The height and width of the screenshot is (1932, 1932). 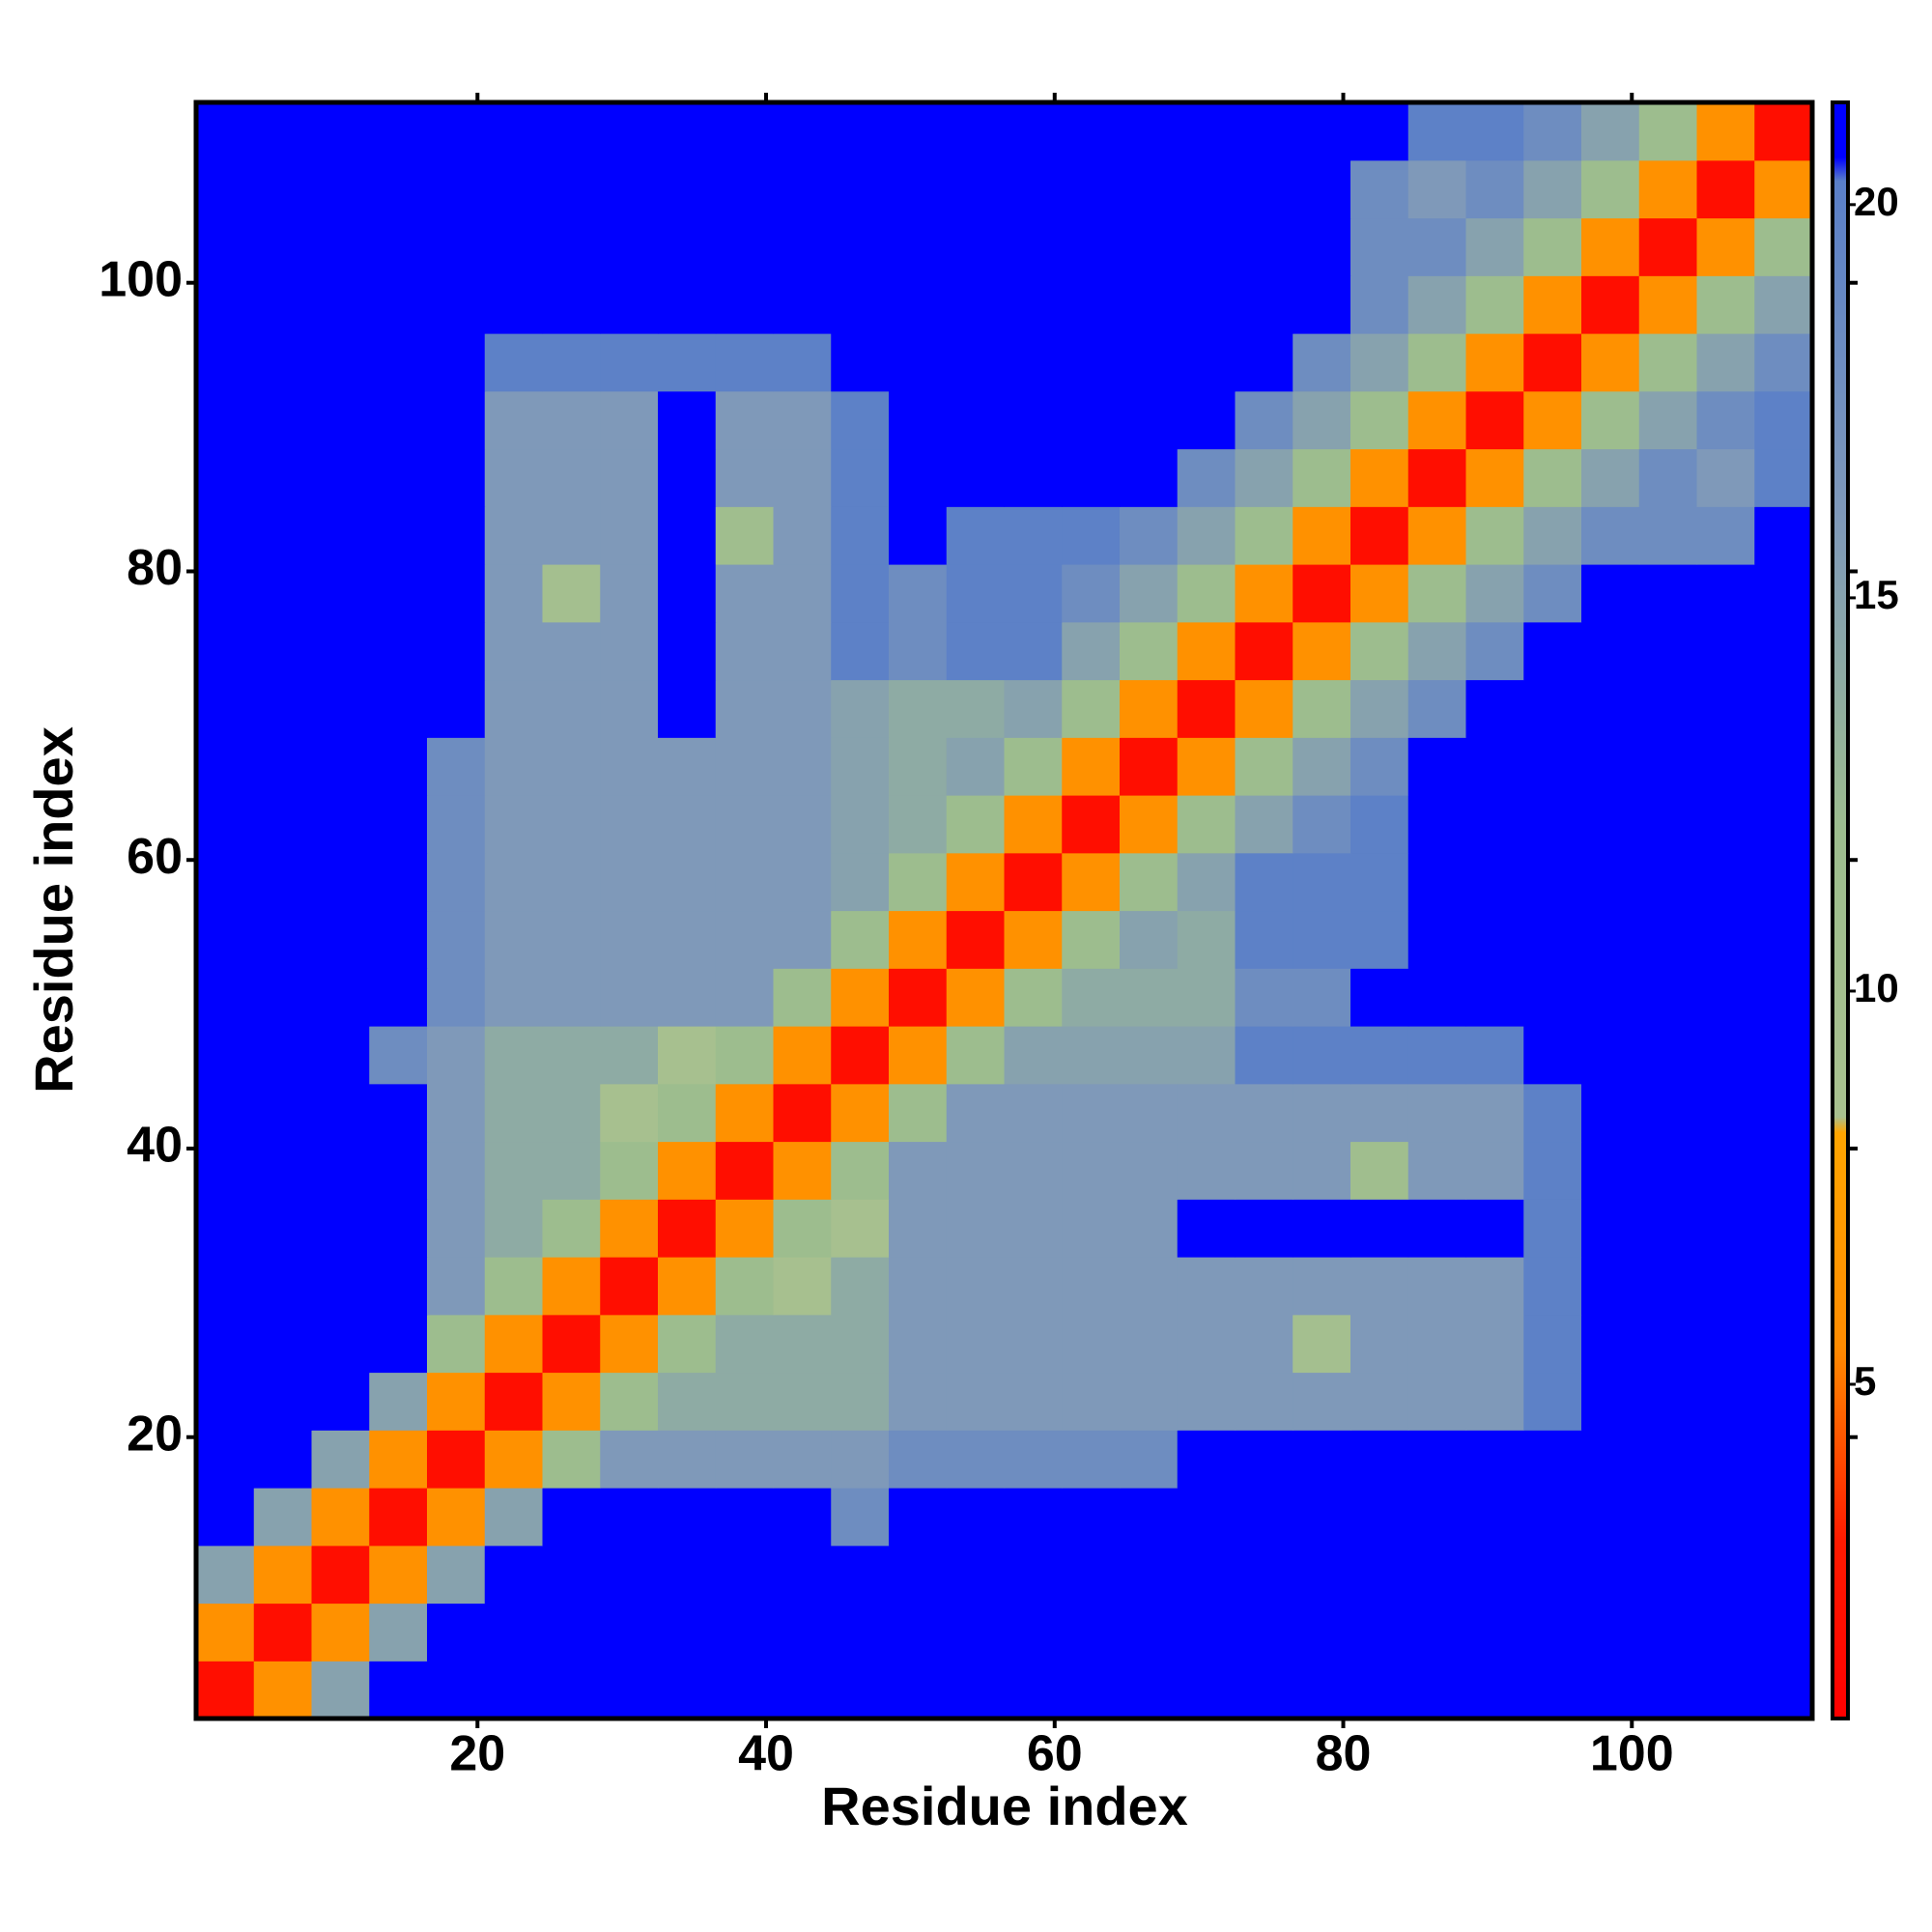 I want to click on y-tick-label: 40, so click(x=155, y=1146).